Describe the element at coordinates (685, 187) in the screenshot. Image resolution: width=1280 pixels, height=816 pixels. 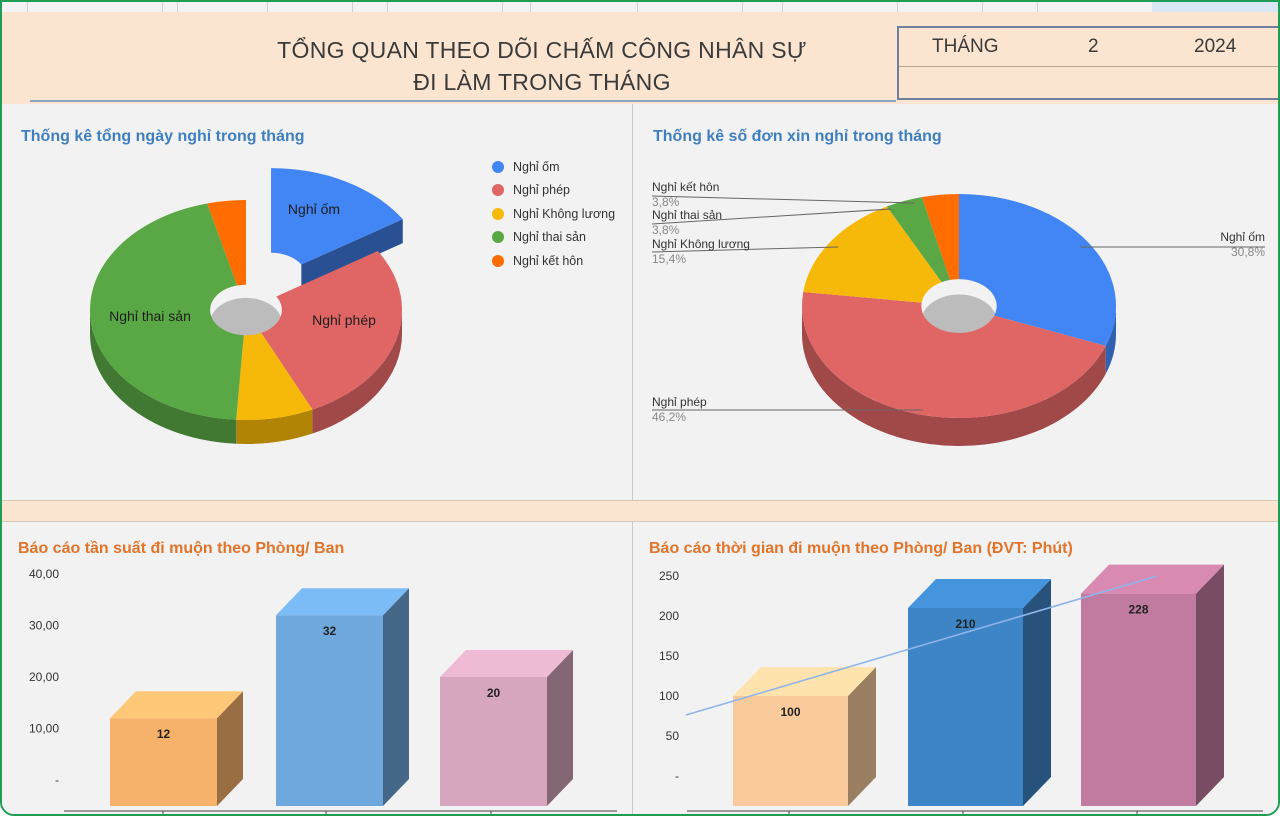
I see `c2-label-wedding: Nghỉ kết hôn` at that location.